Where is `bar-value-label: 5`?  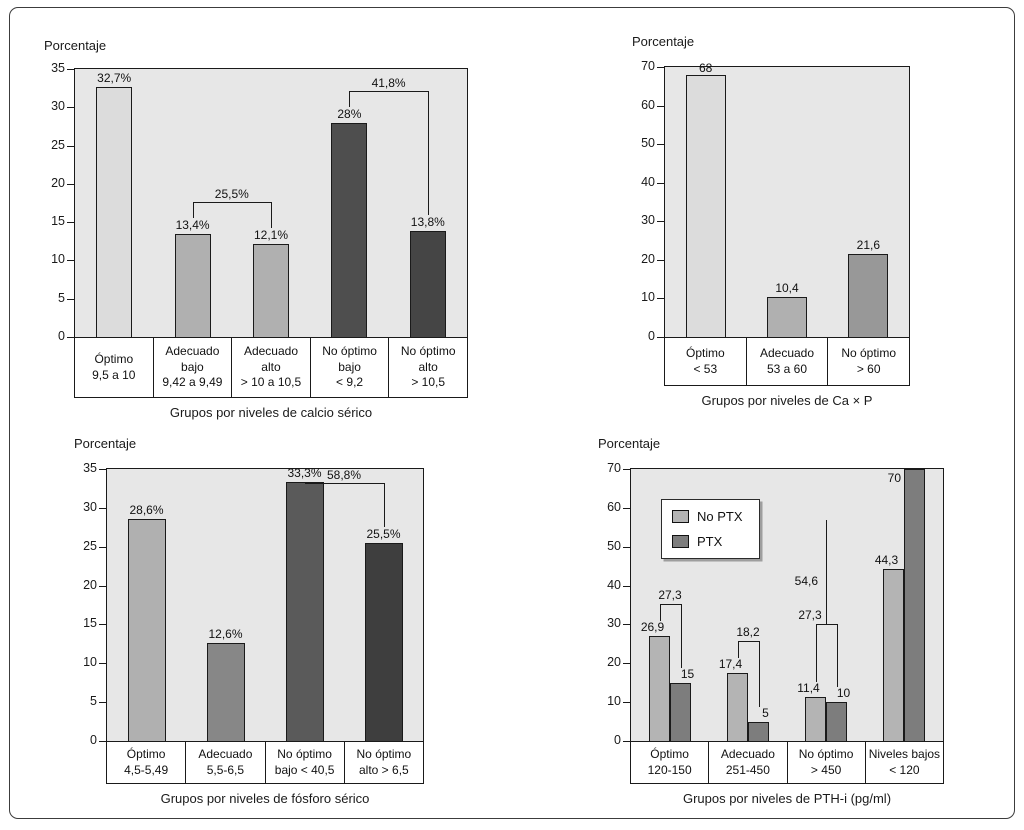
bar-value-label: 5 is located at coordinates (765, 712).